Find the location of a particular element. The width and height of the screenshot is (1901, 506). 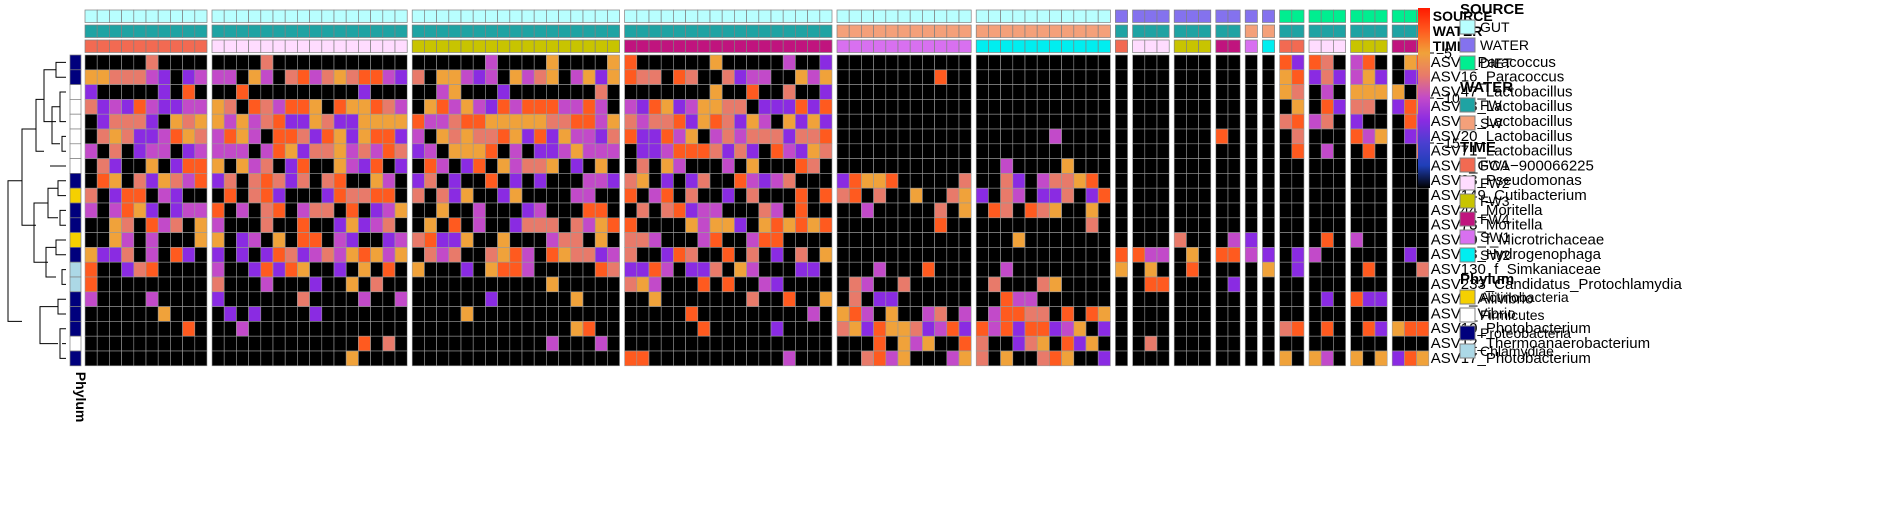

legend-label: FW2 is located at coordinates (1495, 183).